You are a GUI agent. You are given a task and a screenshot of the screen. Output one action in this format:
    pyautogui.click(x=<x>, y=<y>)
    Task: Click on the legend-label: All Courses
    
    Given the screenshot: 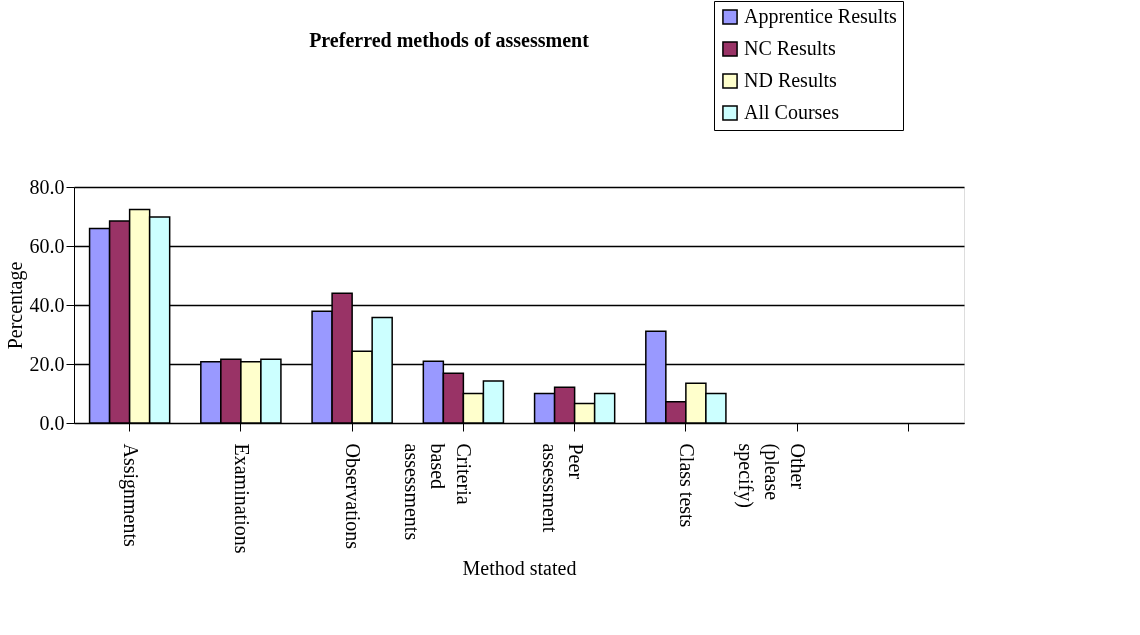 What is the action you would take?
    pyautogui.click(x=792, y=112)
    